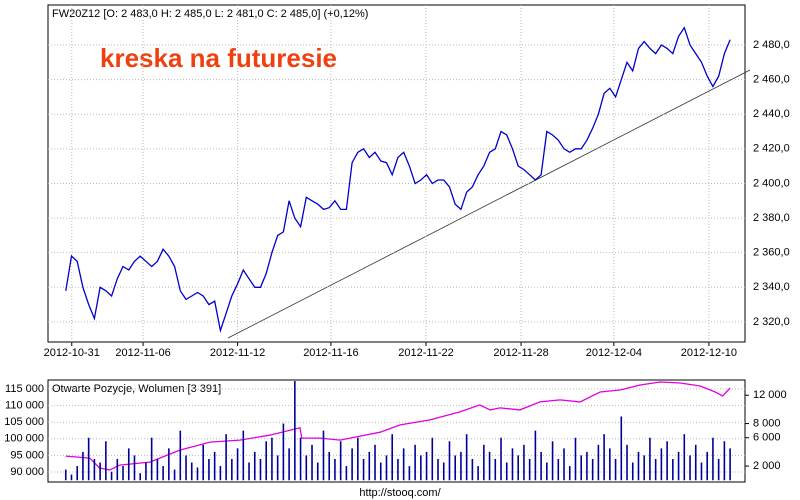 The image size is (800, 500). I want to click on x-tick-label: 2012-12-04, so click(614, 353).